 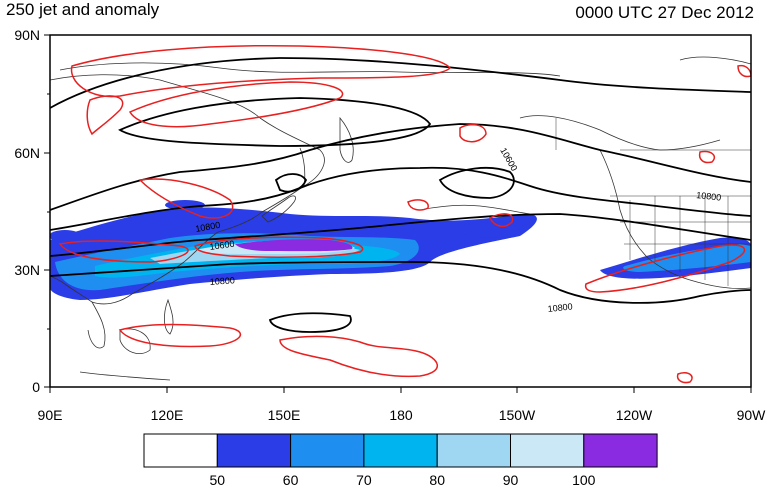 What do you see at coordinates (27, 270) in the screenshot?
I see `lat-label-30n: 30N` at bounding box center [27, 270].